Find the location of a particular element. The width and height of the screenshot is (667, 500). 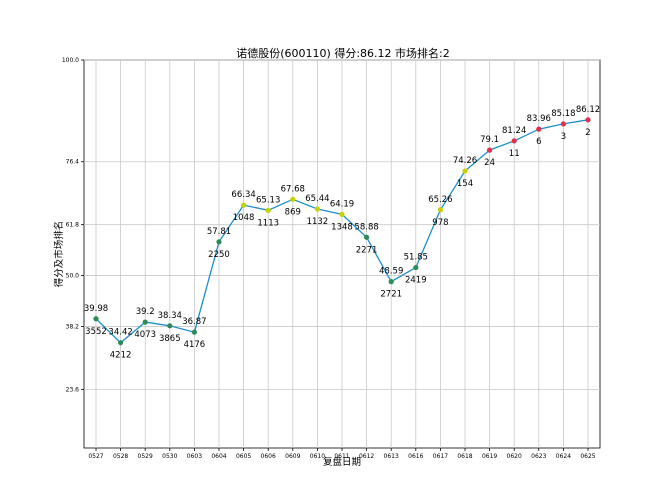

score-label: 36.87 is located at coordinates (194, 322).